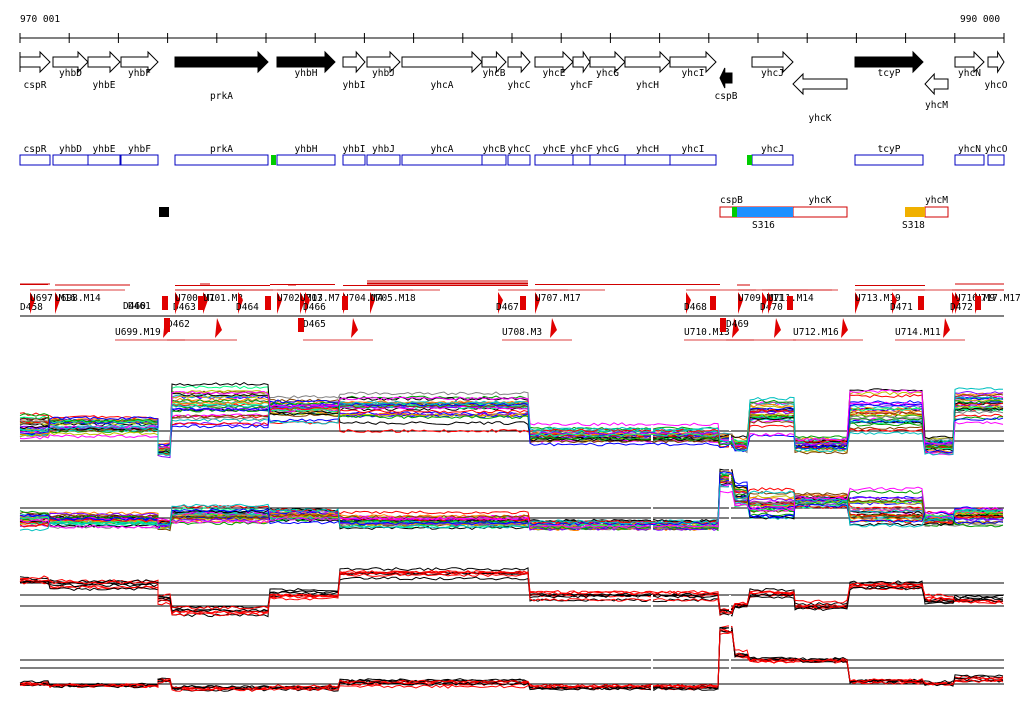 The width and height of the screenshot is (1024, 714). What do you see at coordinates (221, 160) in the screenshot?
I see `transcript-box-prkA` at bounding box center [221, 160].